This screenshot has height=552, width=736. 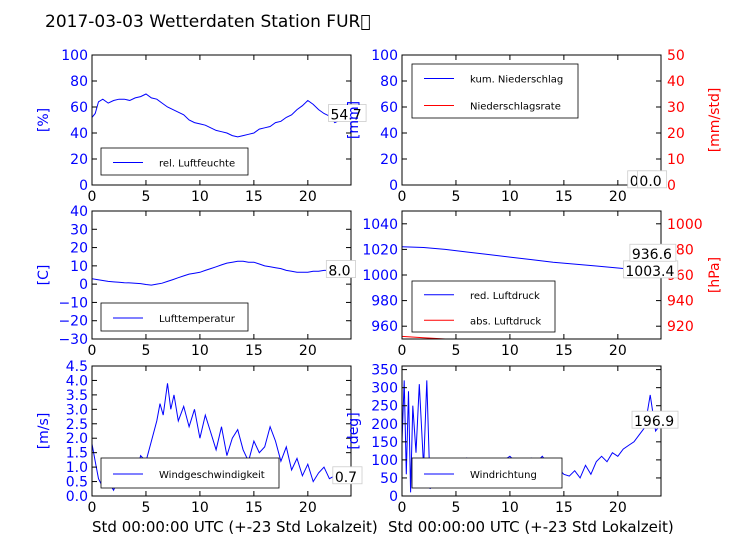 I want to click on x-tick-label-precipitation-0: 0, so click(x=402, y=197).